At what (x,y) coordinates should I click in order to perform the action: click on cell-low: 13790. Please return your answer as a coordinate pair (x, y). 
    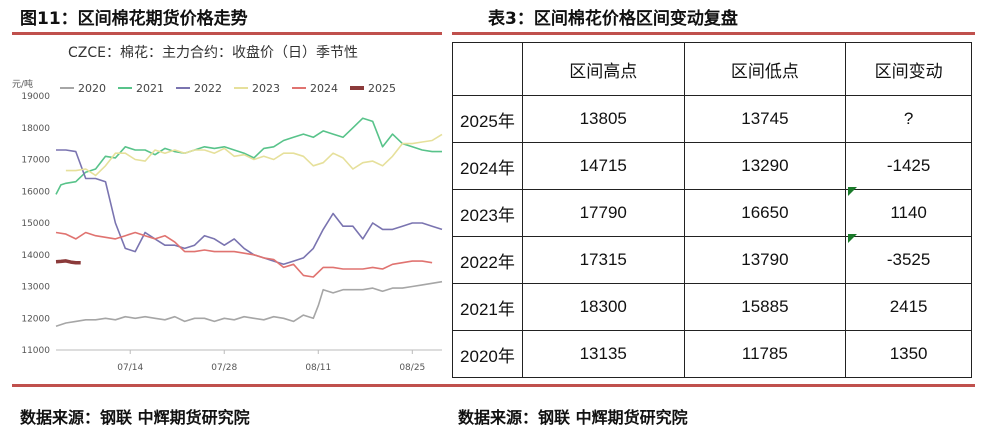
    Looking at the image, I should click on (765, 260).